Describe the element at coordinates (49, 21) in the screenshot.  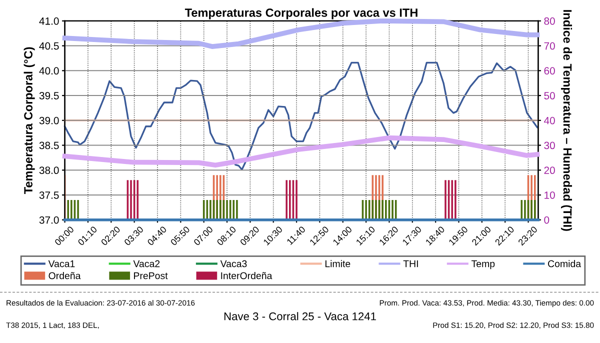
I see `y-tick-label: 41.0` at that location.